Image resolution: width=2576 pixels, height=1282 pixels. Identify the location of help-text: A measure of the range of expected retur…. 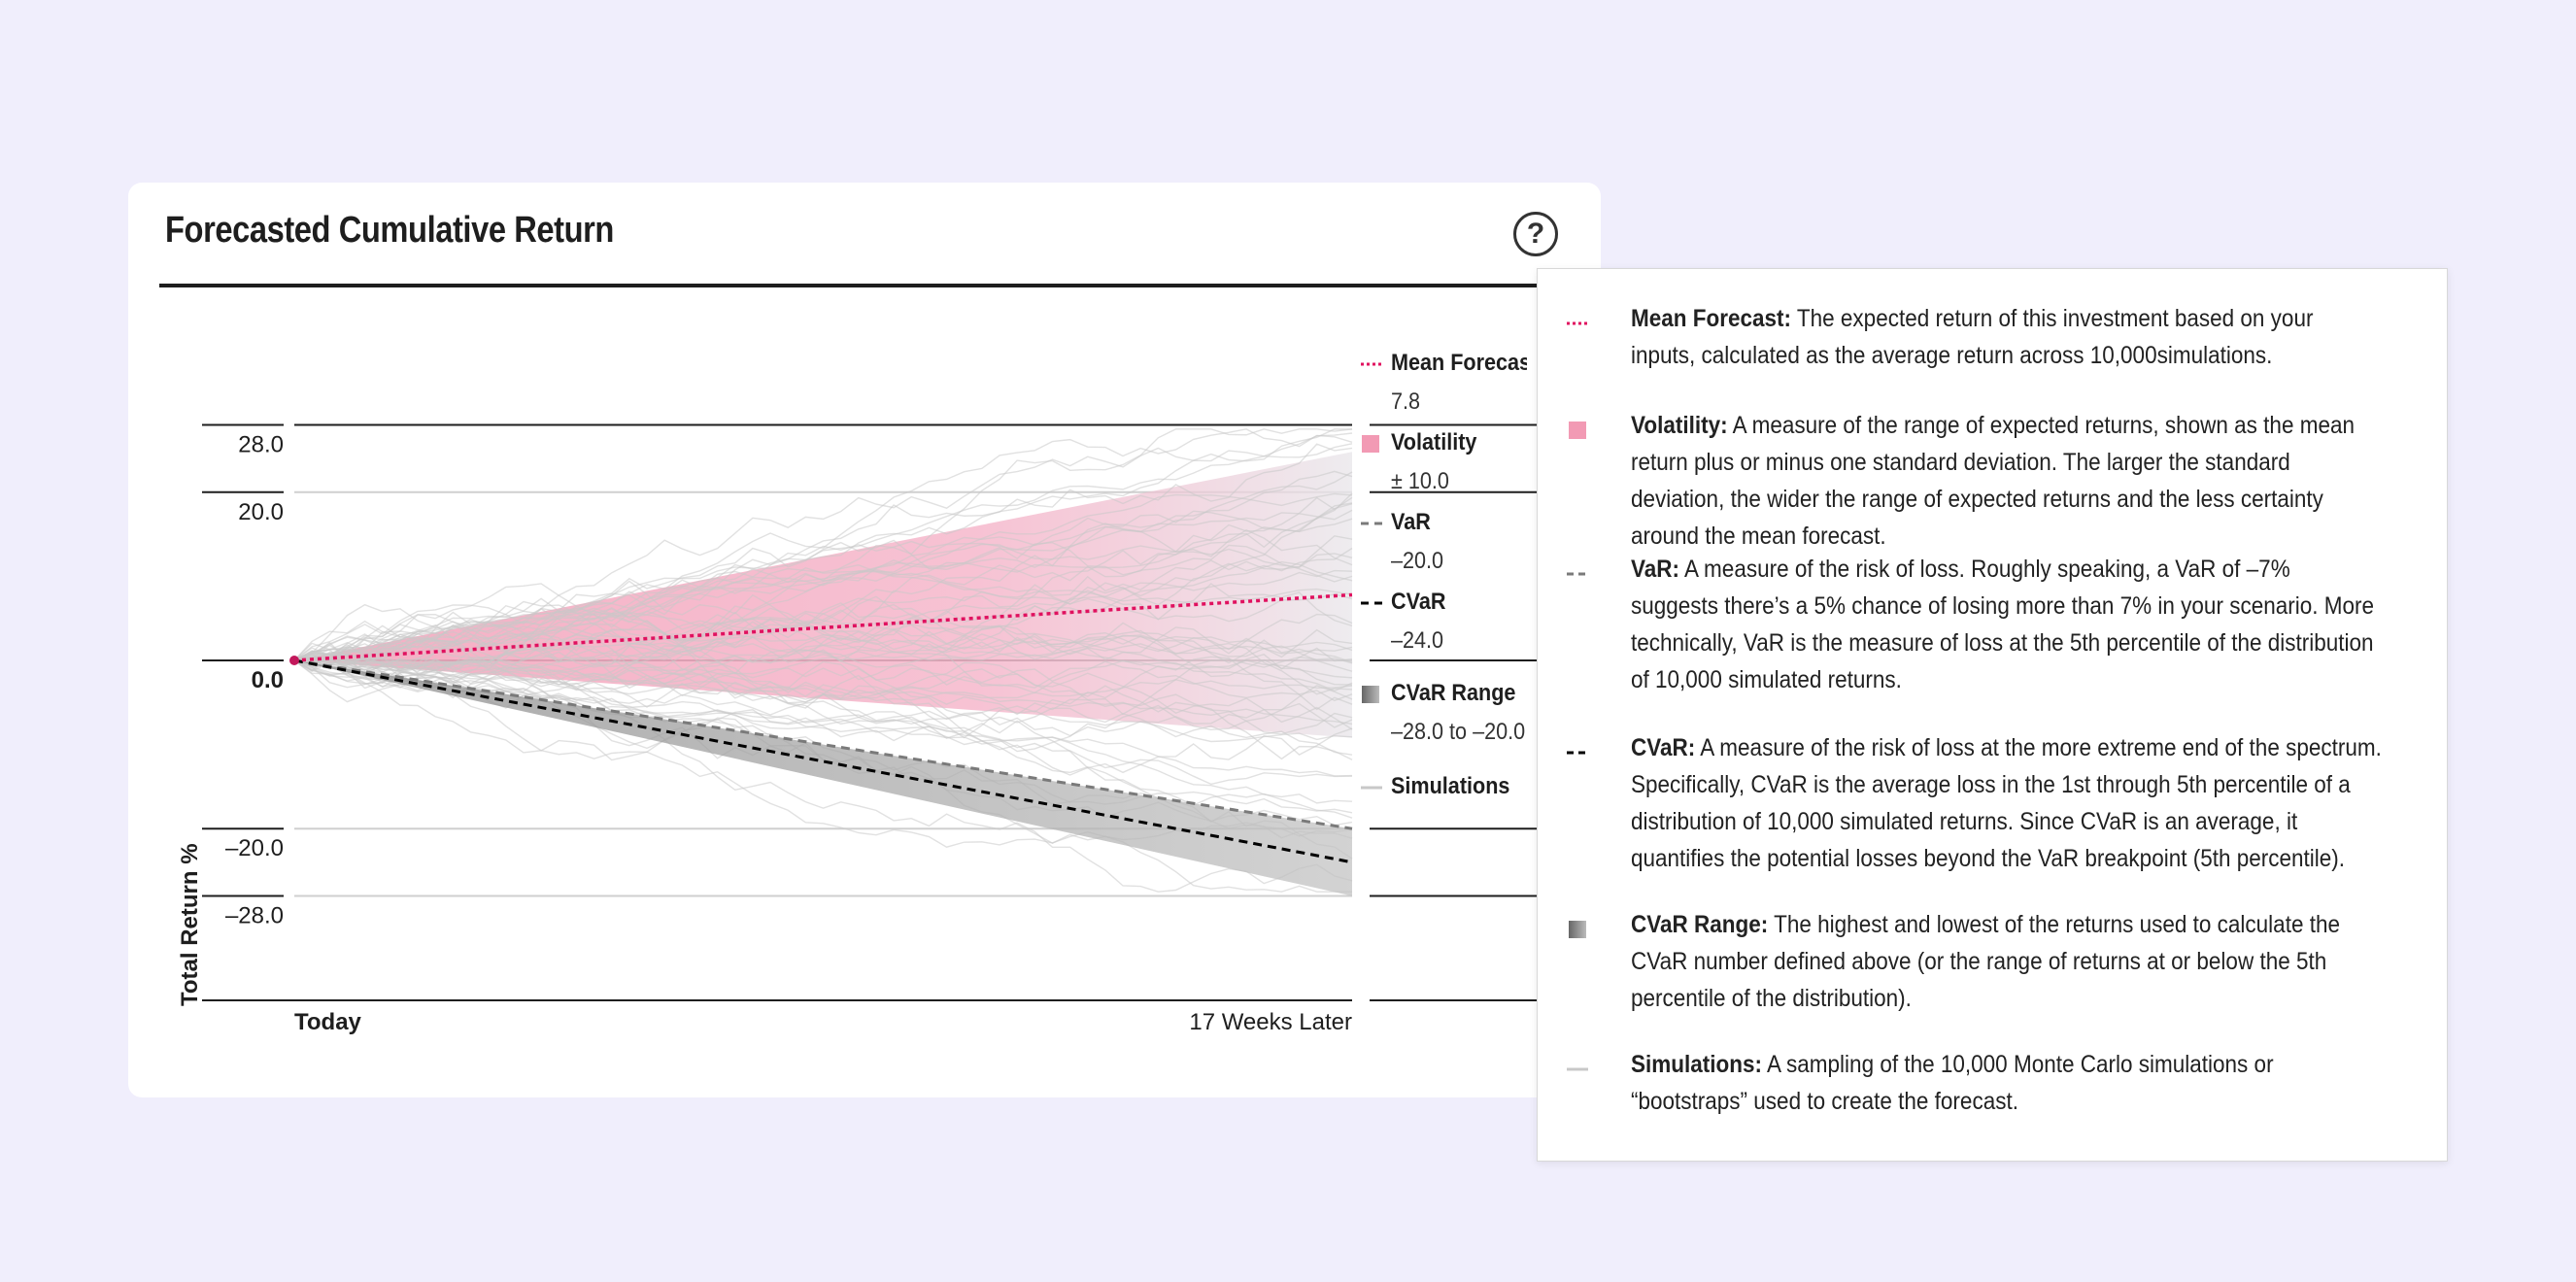
(1993, 481).